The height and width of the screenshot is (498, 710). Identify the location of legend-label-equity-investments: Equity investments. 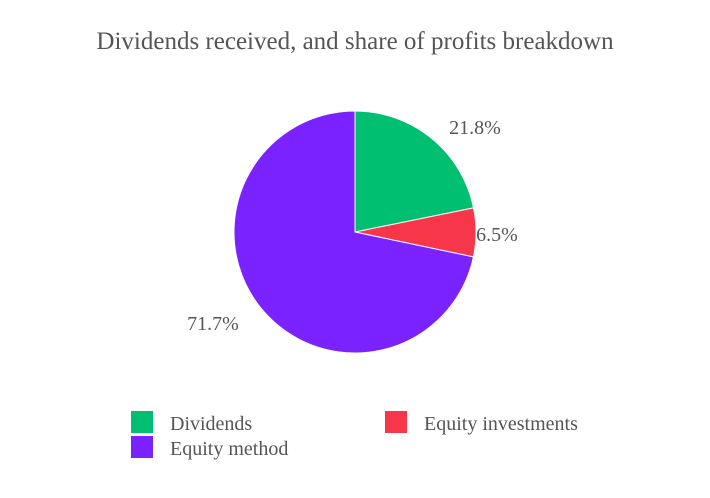
(501, 424).